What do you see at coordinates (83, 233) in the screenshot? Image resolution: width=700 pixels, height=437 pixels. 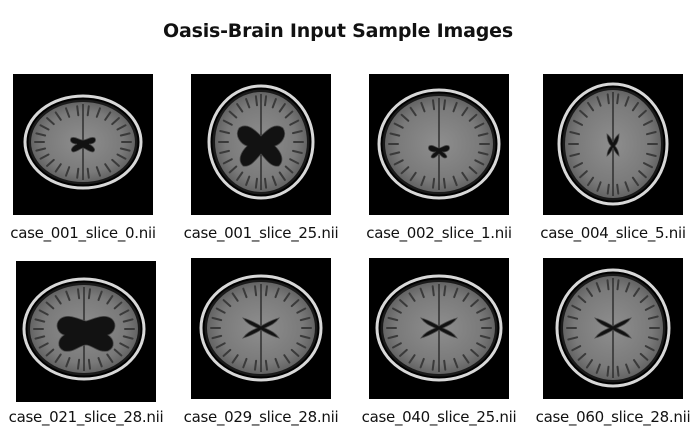 I see `image-caption: case_001_slice_0.nii` at bounding box center [83, 233].